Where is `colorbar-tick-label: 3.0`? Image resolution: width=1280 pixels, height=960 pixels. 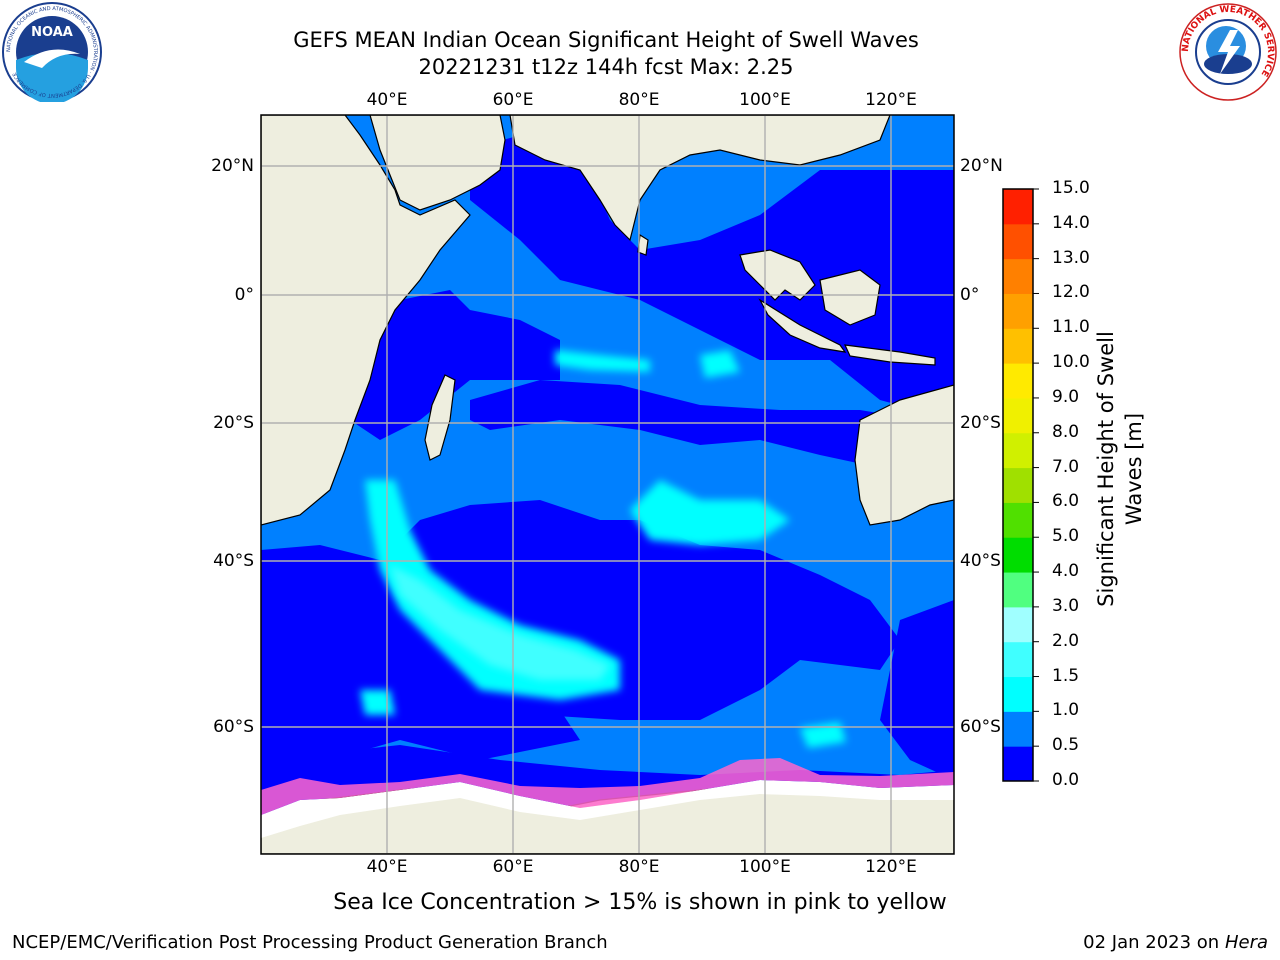 colorbar-tick-label: 3.0 is located at coordinates (1066, 605).